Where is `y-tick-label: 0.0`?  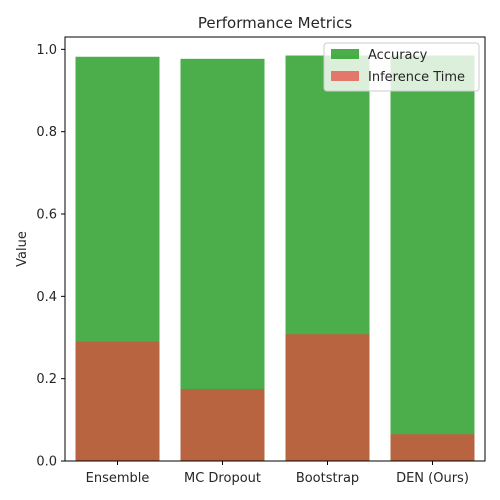 y-tick-label: 0.0 is located at coordinates (46, 462).